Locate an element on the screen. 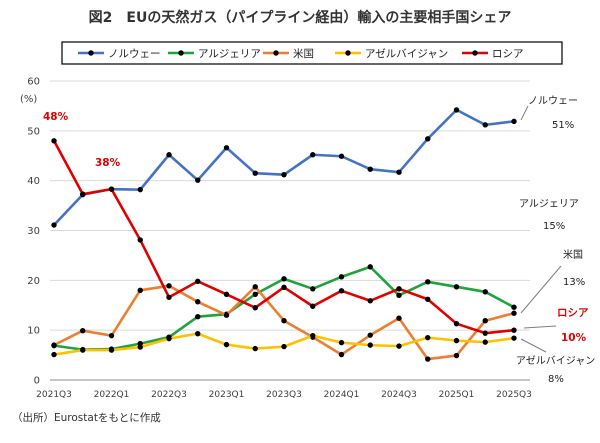 This screenshot has height=443, width=600. legend-label: ロシア is located at coordinates (508, 54).